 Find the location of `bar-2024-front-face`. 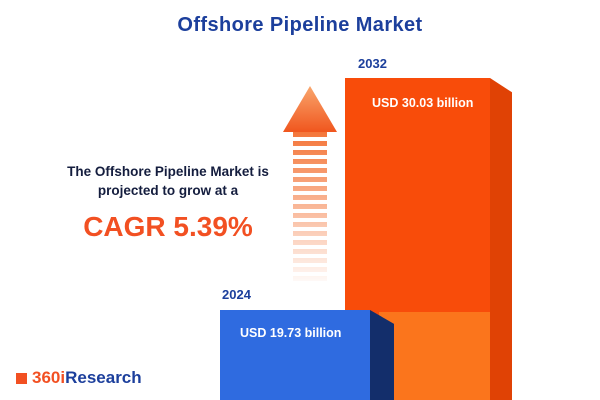

bar-2024-front-face is located at coordinates (295, 355).